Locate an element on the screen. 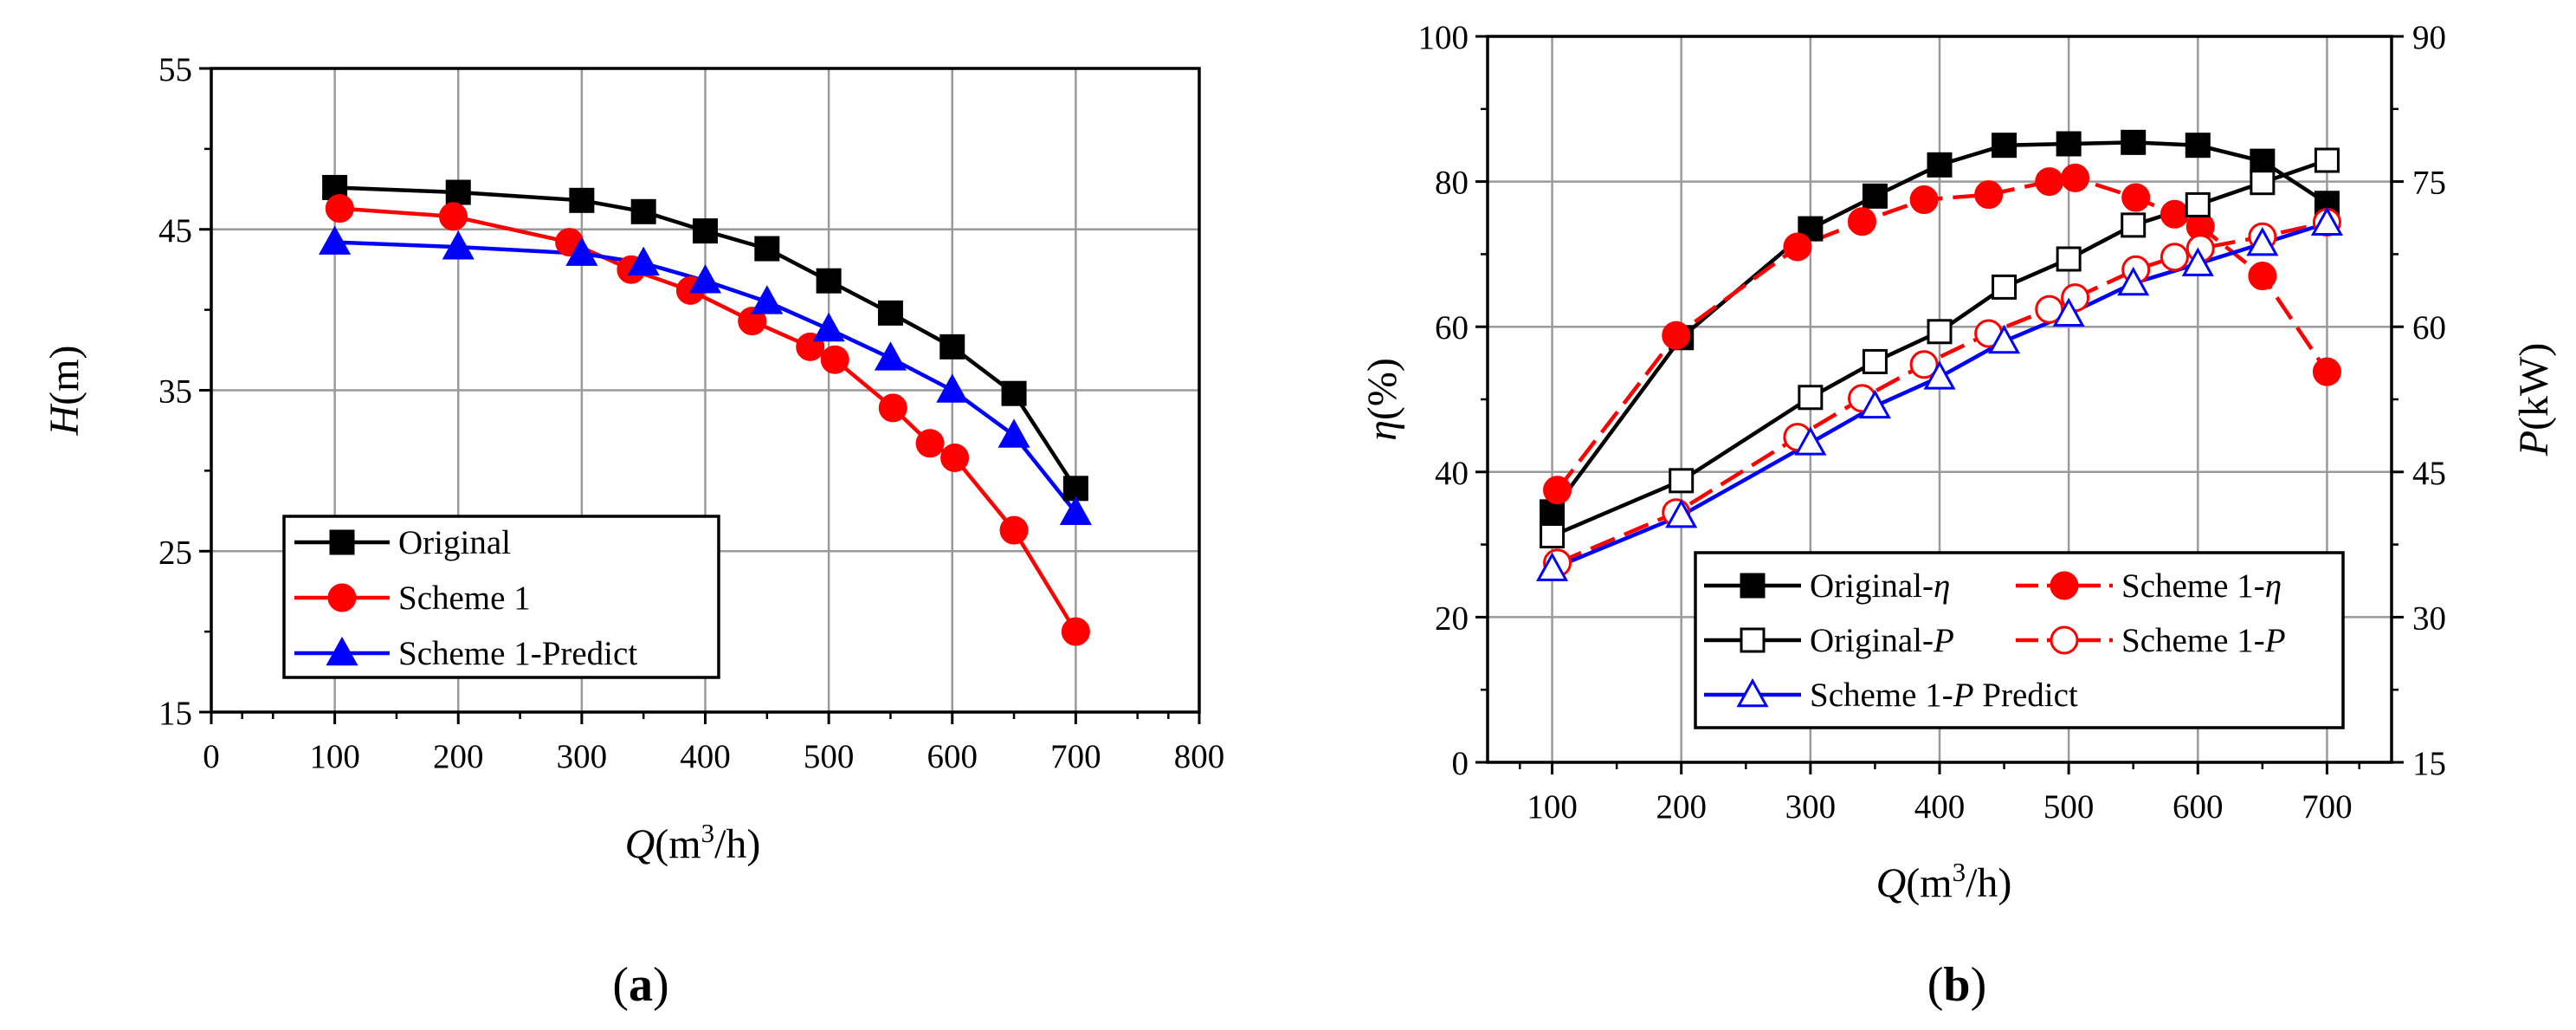 The height and width of the screenshot is (1030, 2576). y-axis-title-var: H is located at coordinates (64, 420).